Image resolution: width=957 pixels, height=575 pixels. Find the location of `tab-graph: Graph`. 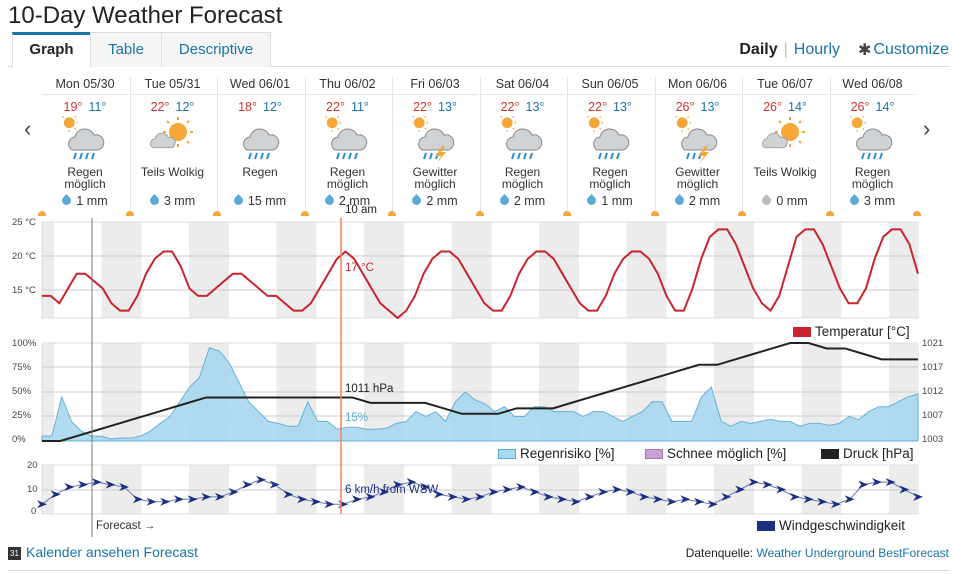

tab-graph: Graph is located at coordinates (51, 50).